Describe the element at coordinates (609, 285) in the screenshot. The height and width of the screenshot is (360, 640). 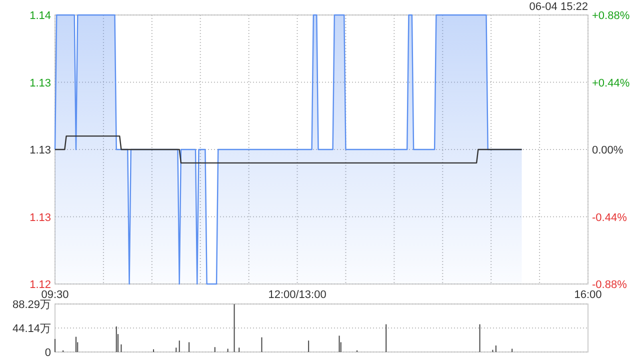
I see `y2tick: -0.88%` at that location.